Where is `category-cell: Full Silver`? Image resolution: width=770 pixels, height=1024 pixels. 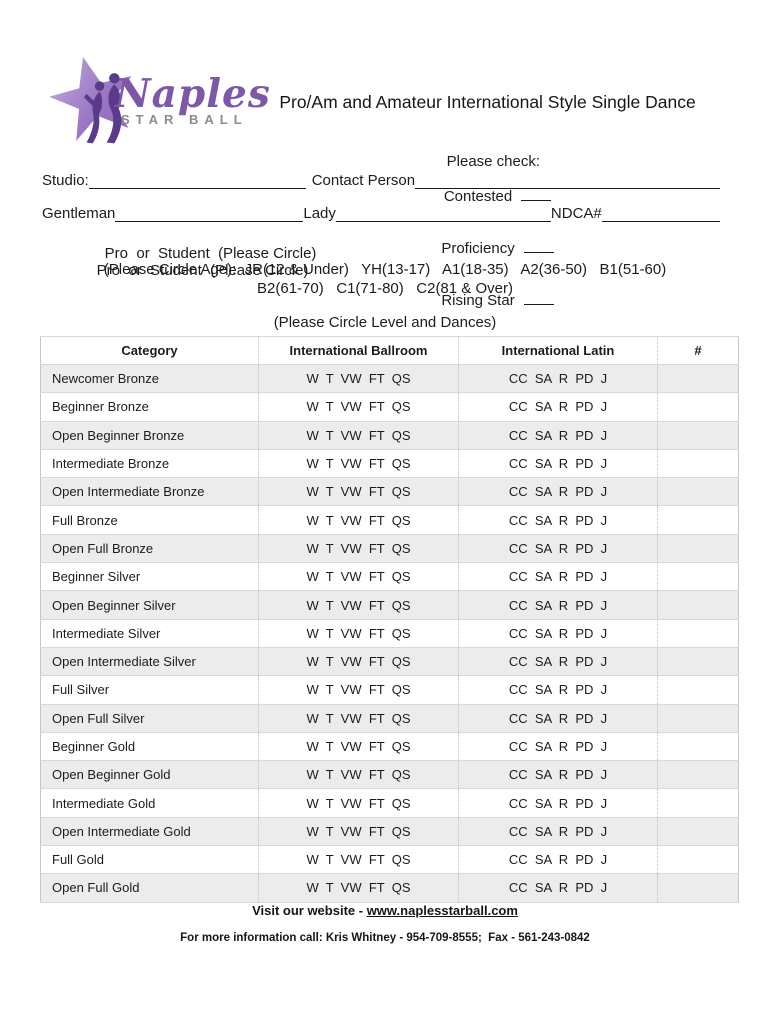
category-cell: Full Silver is located at coordinates (149, 690).